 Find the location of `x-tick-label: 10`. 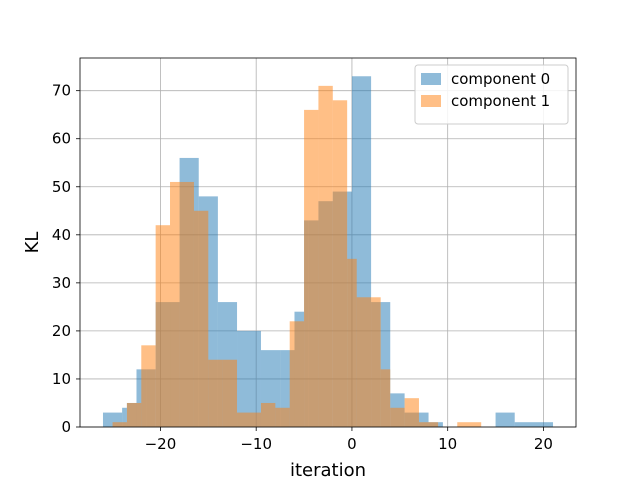

x-tick-label: 10 is located at coordinates (447, 444).